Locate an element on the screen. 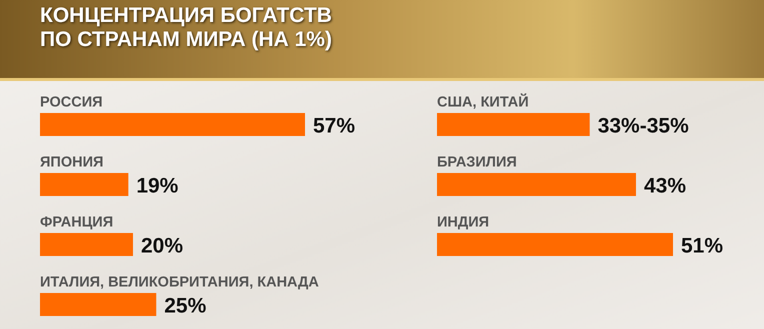 This screenshot has height=329, width=764. data-label: 51% is located at coordinates (702, 246).